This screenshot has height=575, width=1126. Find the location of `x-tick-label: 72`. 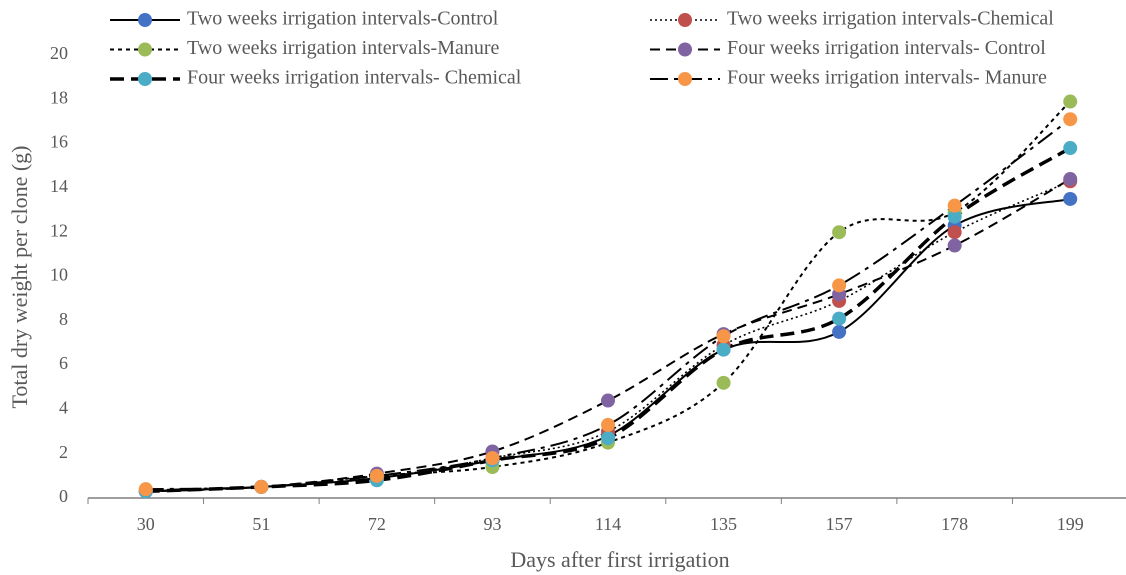

x-tick-label: 72 is located at coordinates (377, 524).